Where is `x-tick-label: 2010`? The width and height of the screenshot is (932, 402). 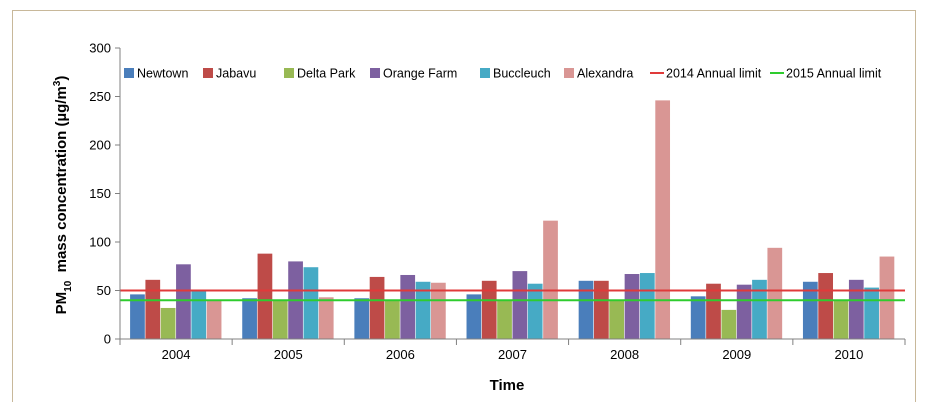
x-tick-label: 2010 is located at coordinates (848, 354).